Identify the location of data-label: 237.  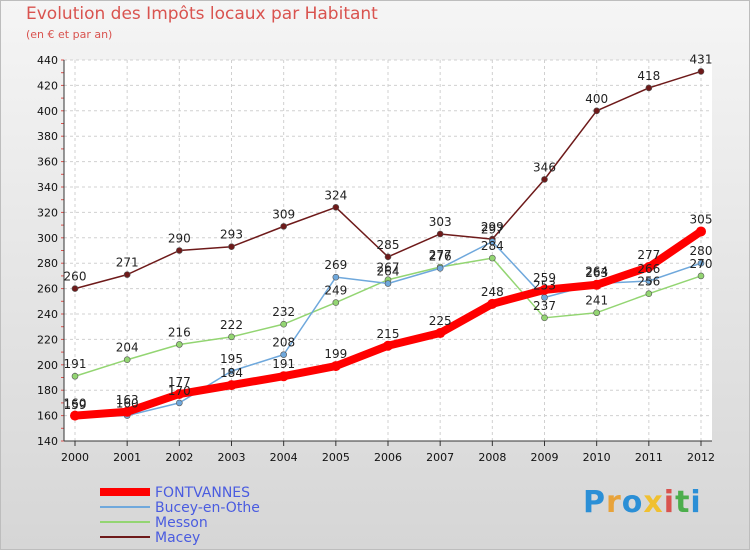
(544, 306).